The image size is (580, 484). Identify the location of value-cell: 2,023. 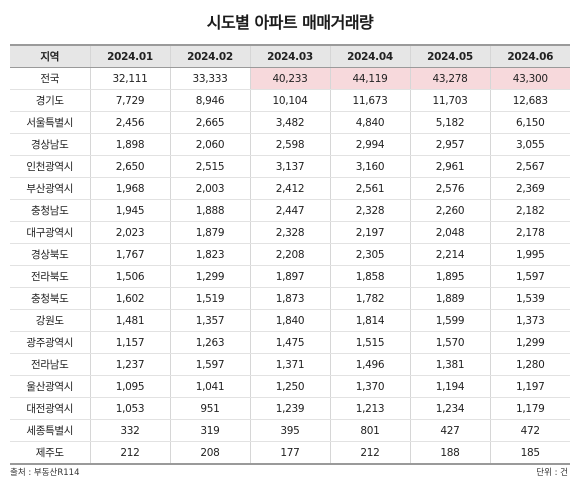
(129, 232).